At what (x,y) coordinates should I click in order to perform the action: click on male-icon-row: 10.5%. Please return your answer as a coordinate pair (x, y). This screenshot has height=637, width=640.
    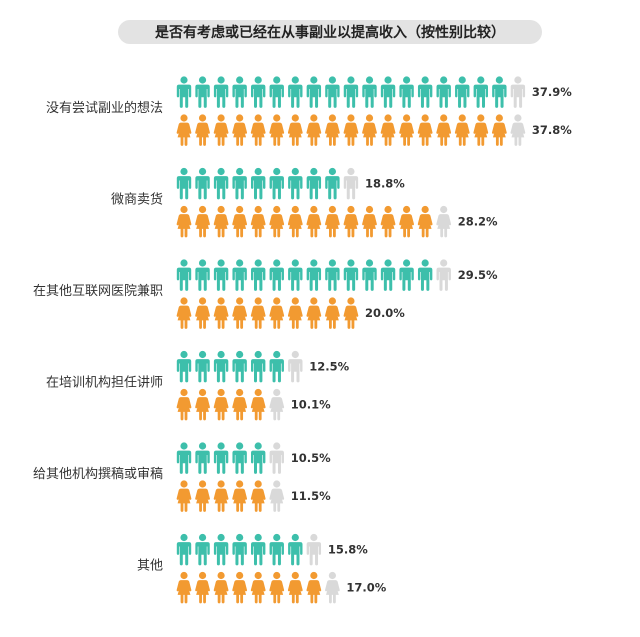
    Looking at the image, I should click on (253, 458).